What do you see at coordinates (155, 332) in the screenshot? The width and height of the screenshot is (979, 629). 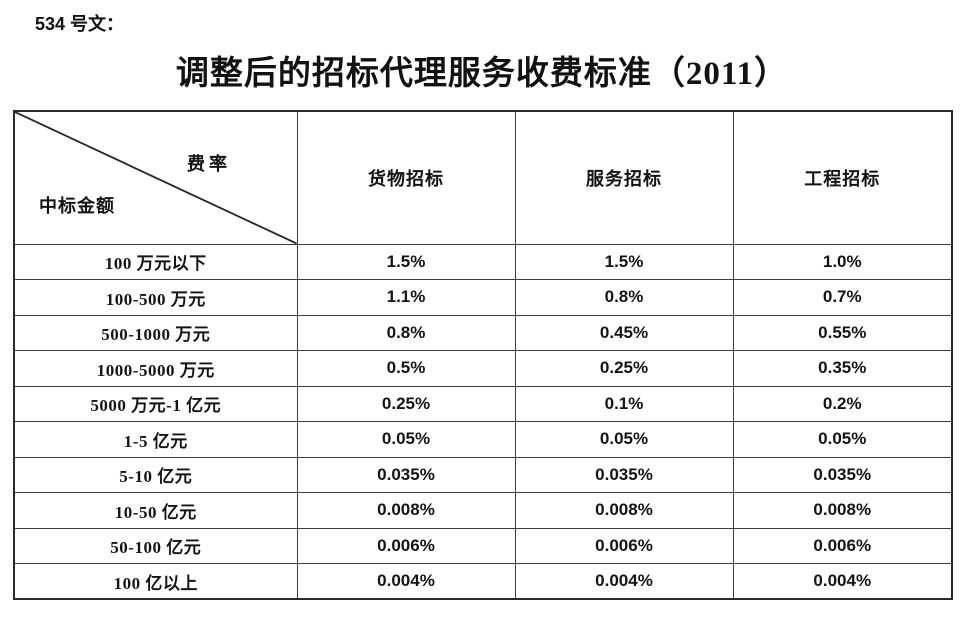 I see `amount-range-cell: 500-1000 万元` at bounding box center [155, 332].